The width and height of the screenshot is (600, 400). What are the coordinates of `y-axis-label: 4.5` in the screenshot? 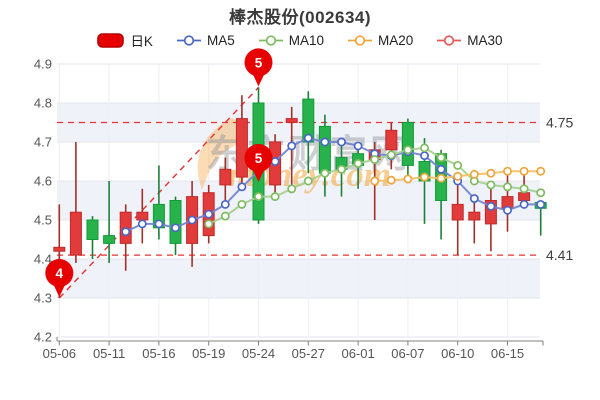 It's located at (43, 220).